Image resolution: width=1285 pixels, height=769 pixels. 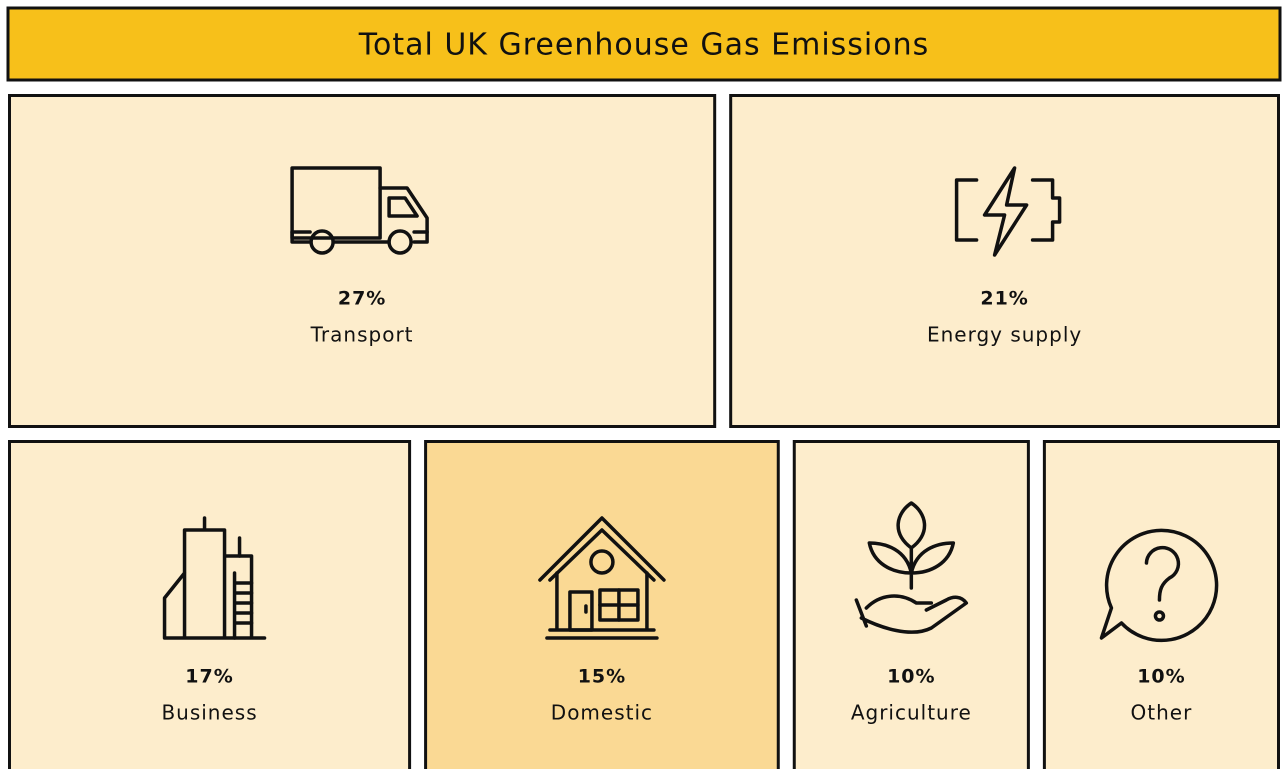 What do you see at coordinates (362, 299) in the screenshot?
I see `value-label: 27%` at bounding box center [362, 299].